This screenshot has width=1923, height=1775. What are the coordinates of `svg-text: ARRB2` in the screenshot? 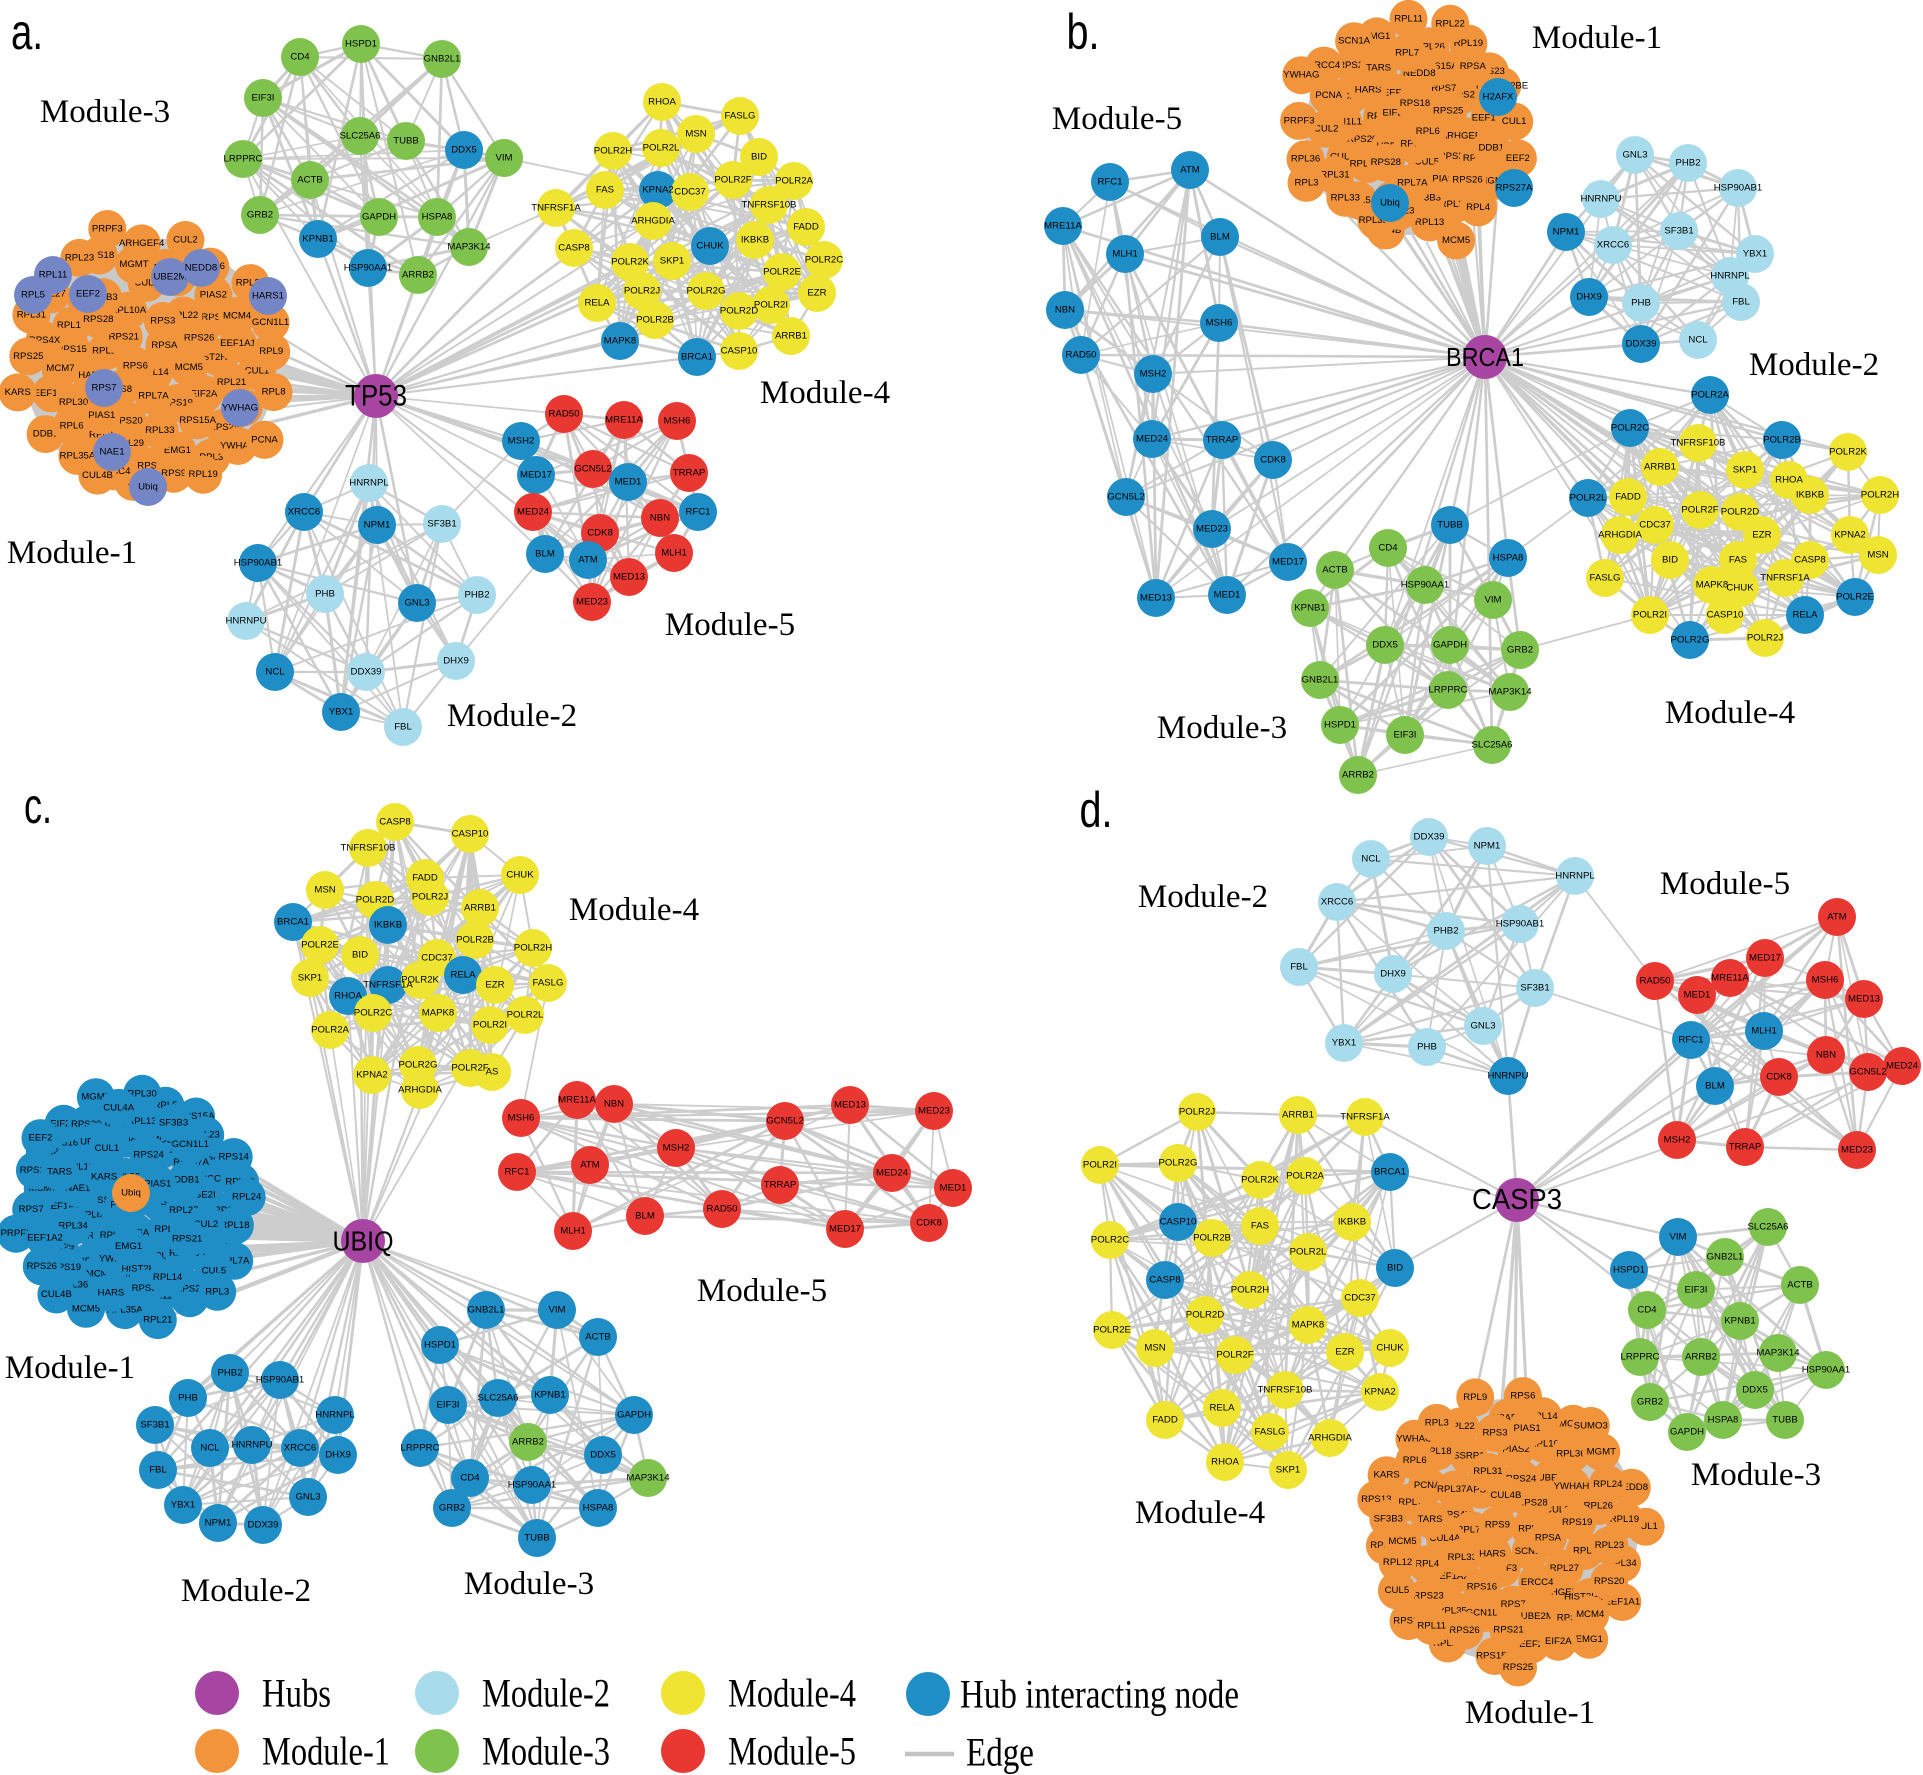 It's located at (528, 1442).